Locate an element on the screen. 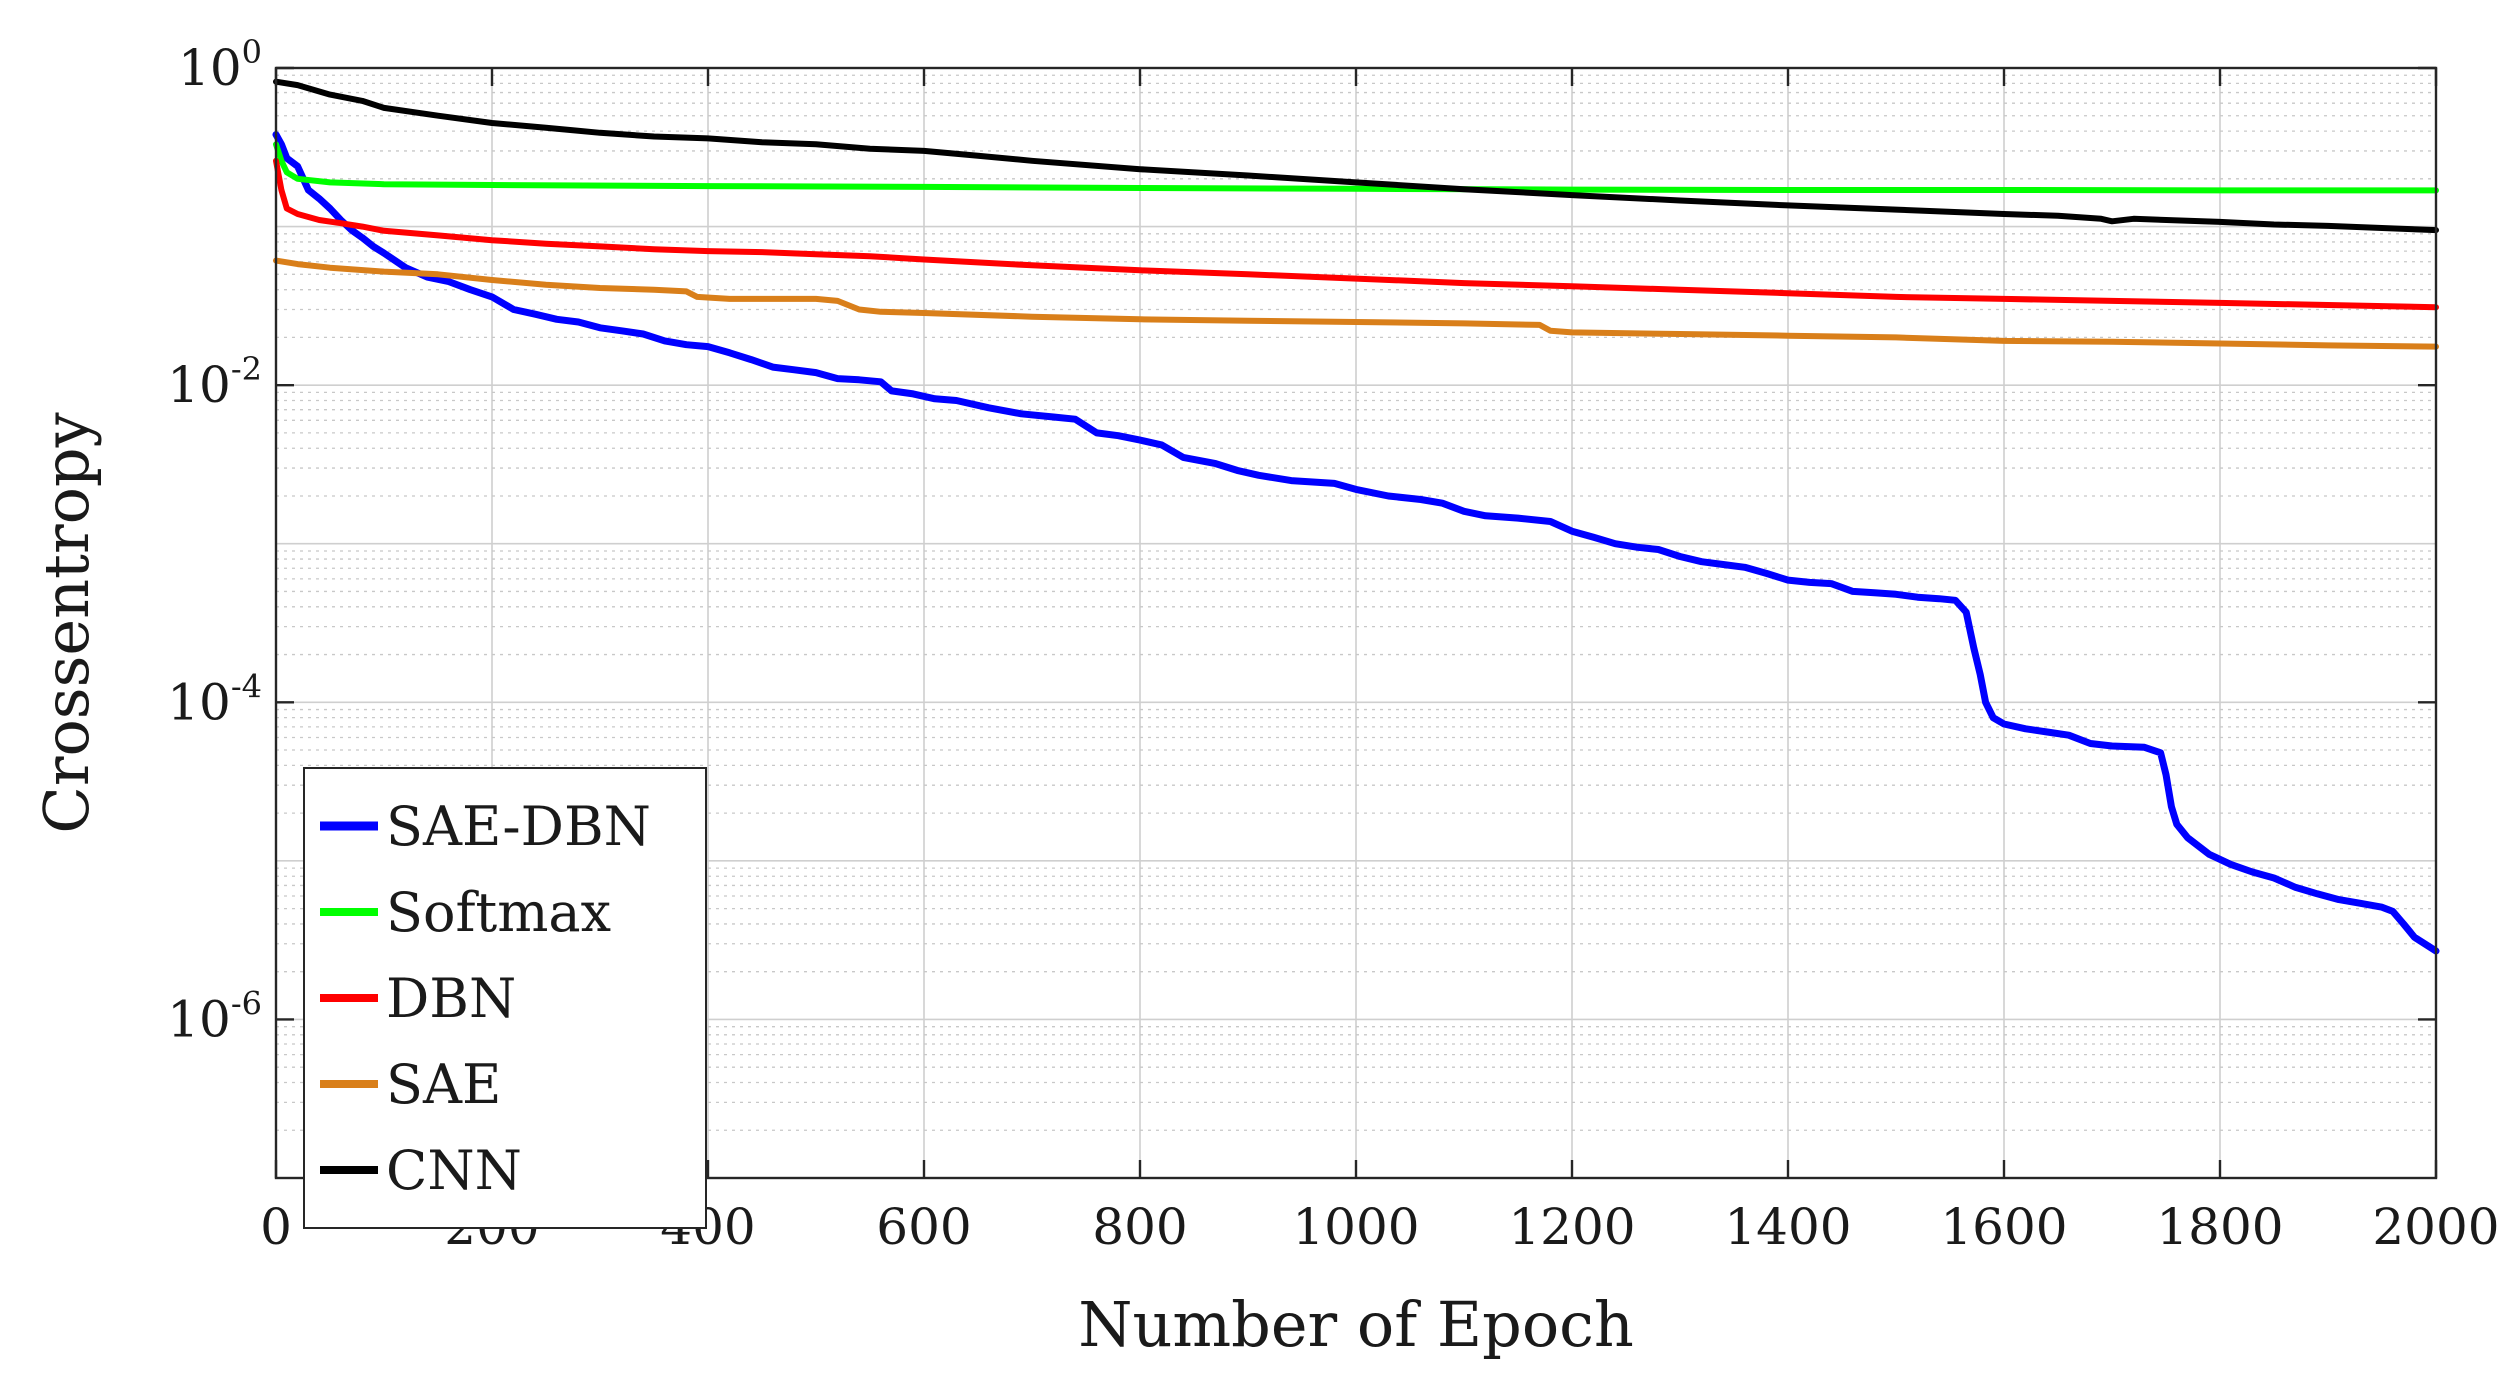 This screenshot has width=2520, height=1396. series-line-sae is located at coordinates (1356, 303).